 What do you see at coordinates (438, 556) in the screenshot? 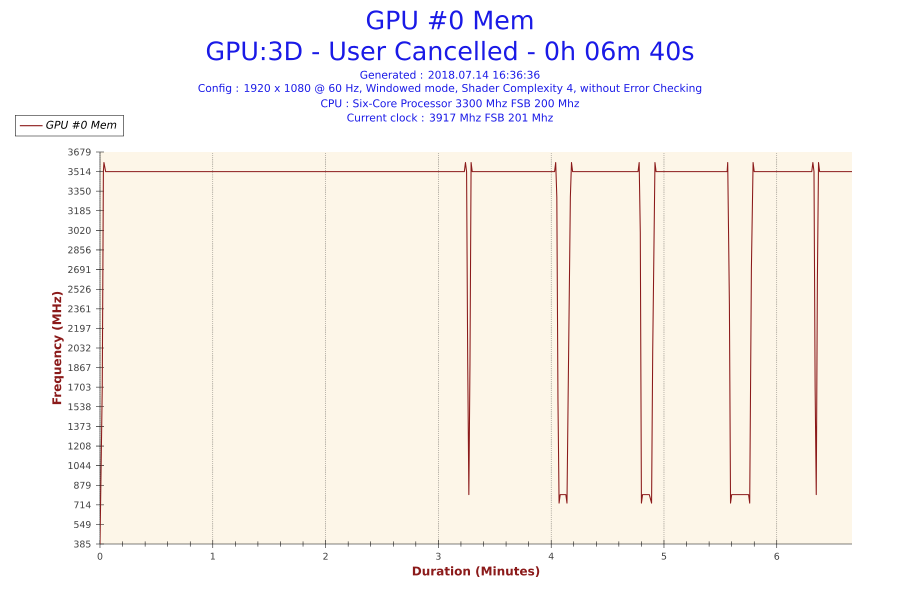
I see `x-tick-label: 3` at bounding box center [438, 556].